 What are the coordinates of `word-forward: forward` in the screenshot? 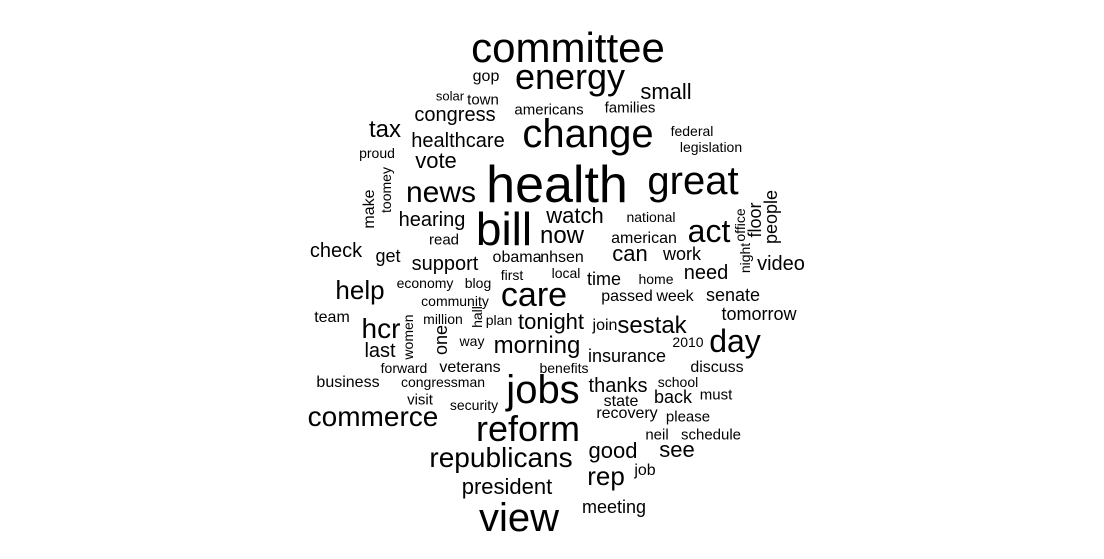 It's located at (404, 368).